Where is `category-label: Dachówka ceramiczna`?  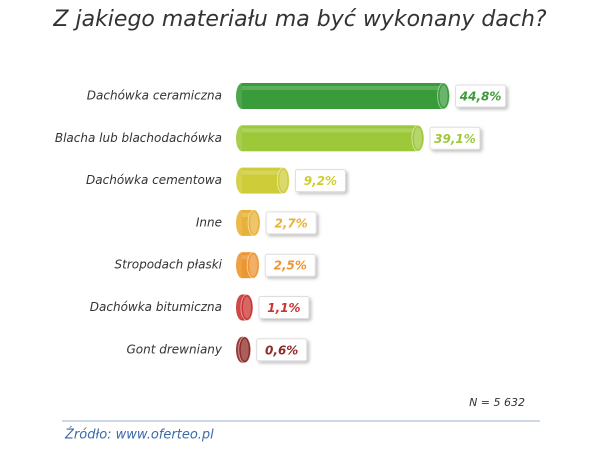 category-label: Dachówka ceramiczna is located at coordinates (154, 96).